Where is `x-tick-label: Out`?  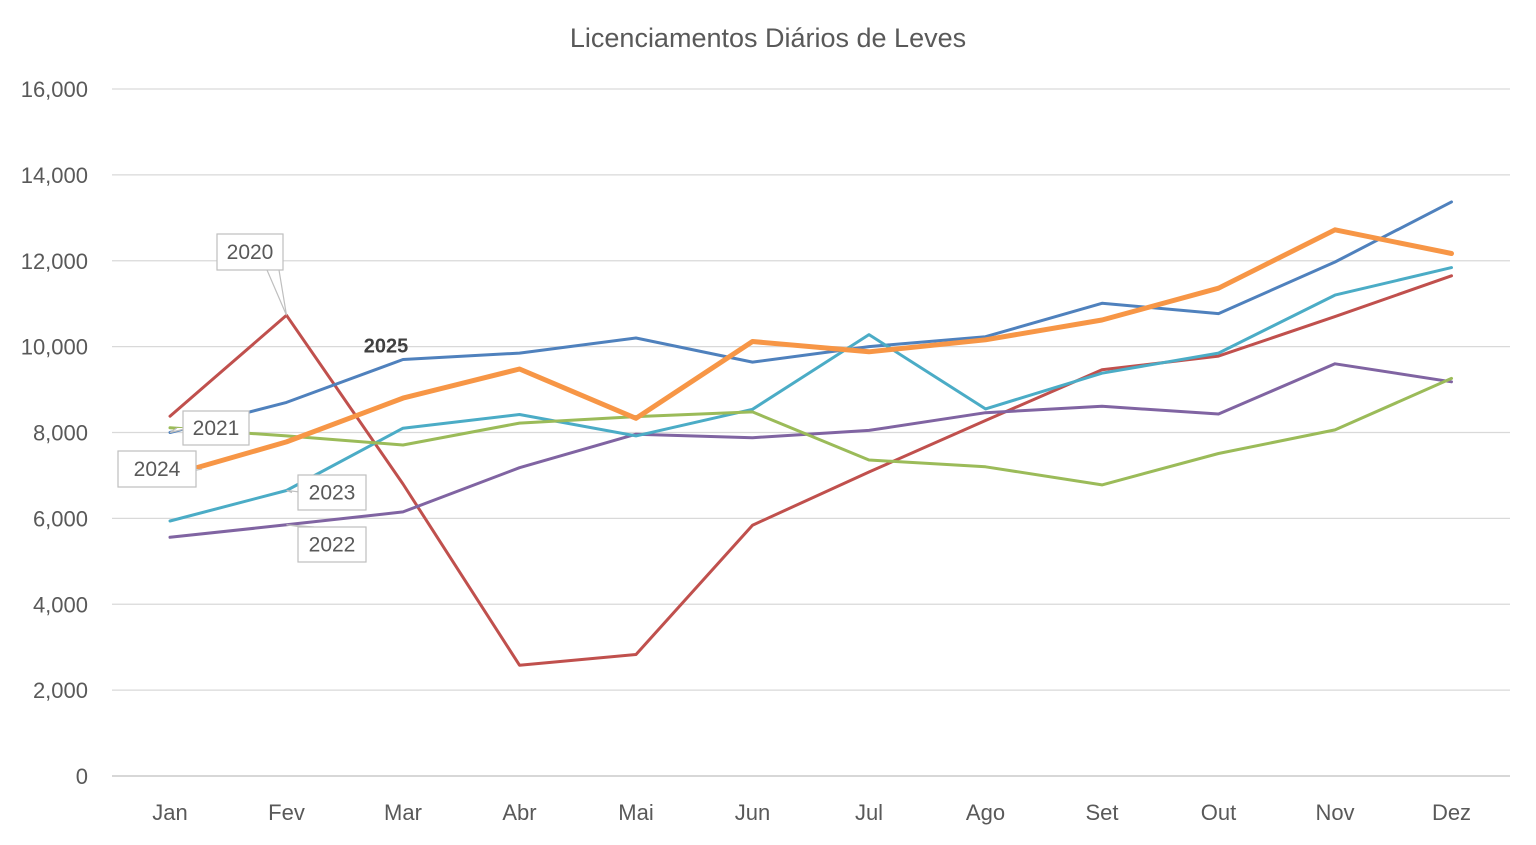
x-tick-label: Out is located at coordinates (1218, 812).